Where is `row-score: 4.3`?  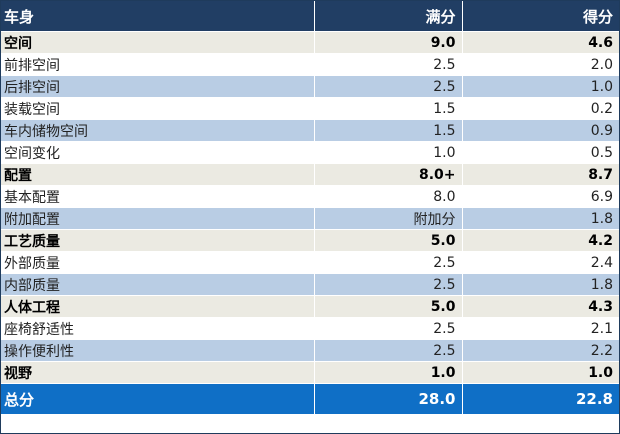 row-score: 4.3 is located at coordinates (540, 306).